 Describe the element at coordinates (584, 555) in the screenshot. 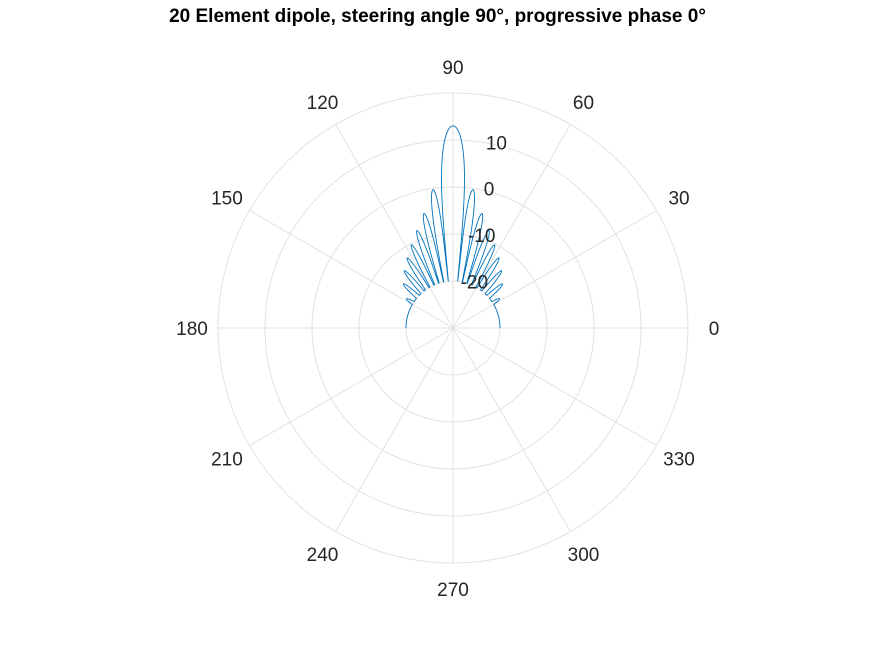

I see `angle-tick-label: 300` at that location.